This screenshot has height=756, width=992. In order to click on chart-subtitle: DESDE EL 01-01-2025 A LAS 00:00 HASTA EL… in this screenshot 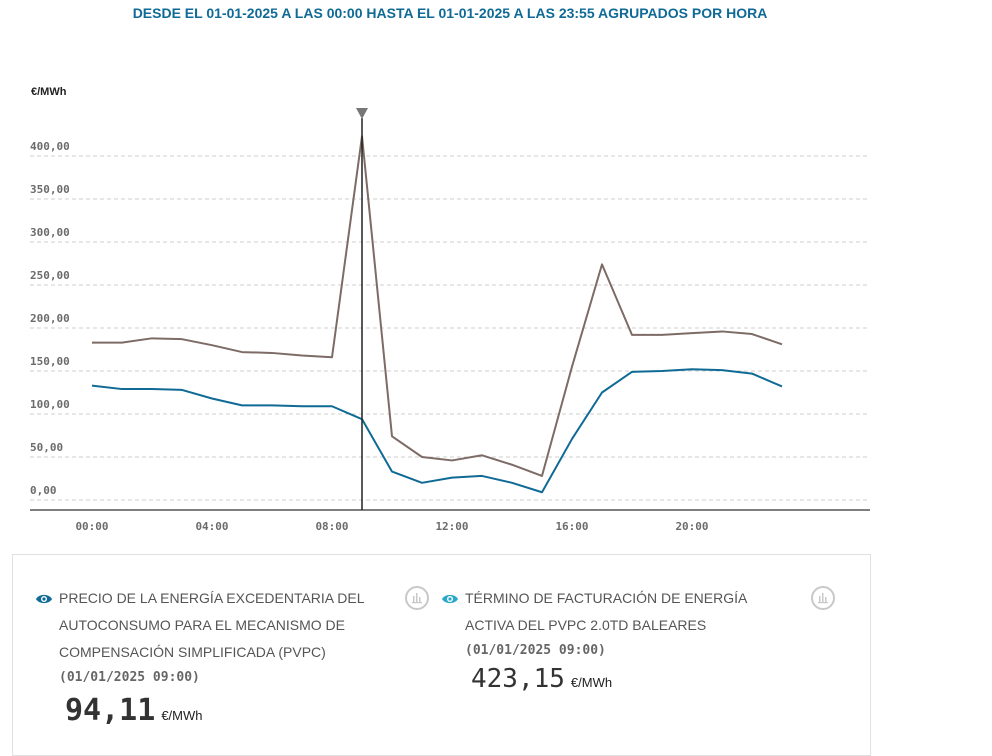, I will do `click(450, 13)`.